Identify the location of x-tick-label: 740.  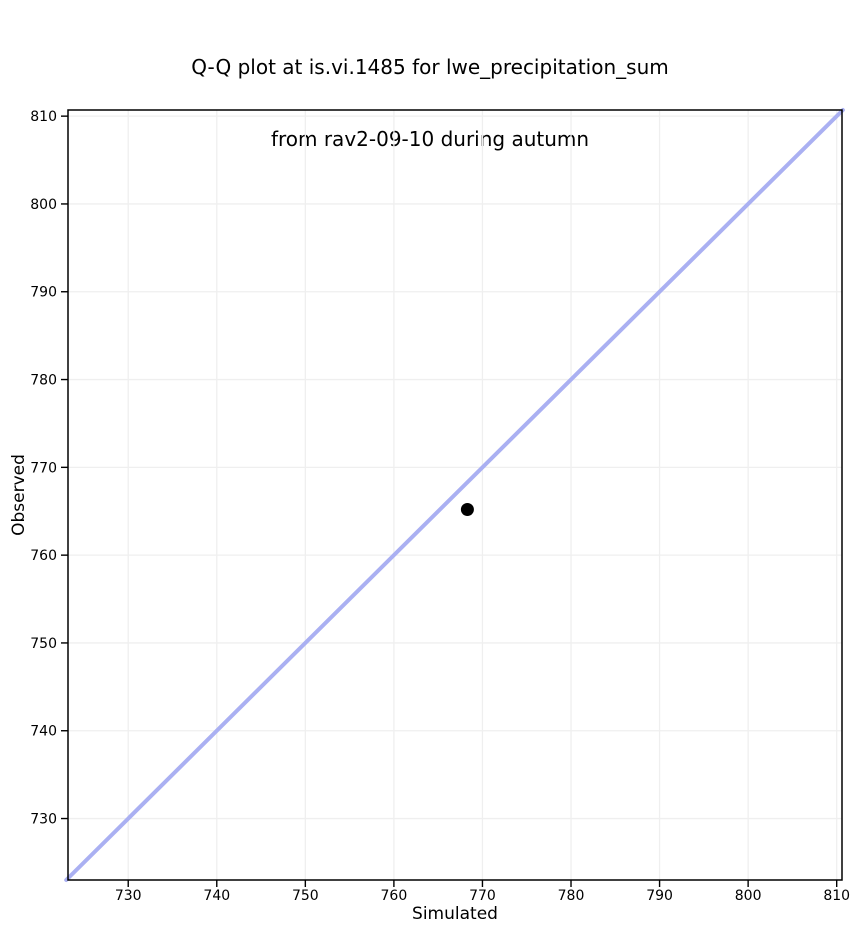
(216, 896).